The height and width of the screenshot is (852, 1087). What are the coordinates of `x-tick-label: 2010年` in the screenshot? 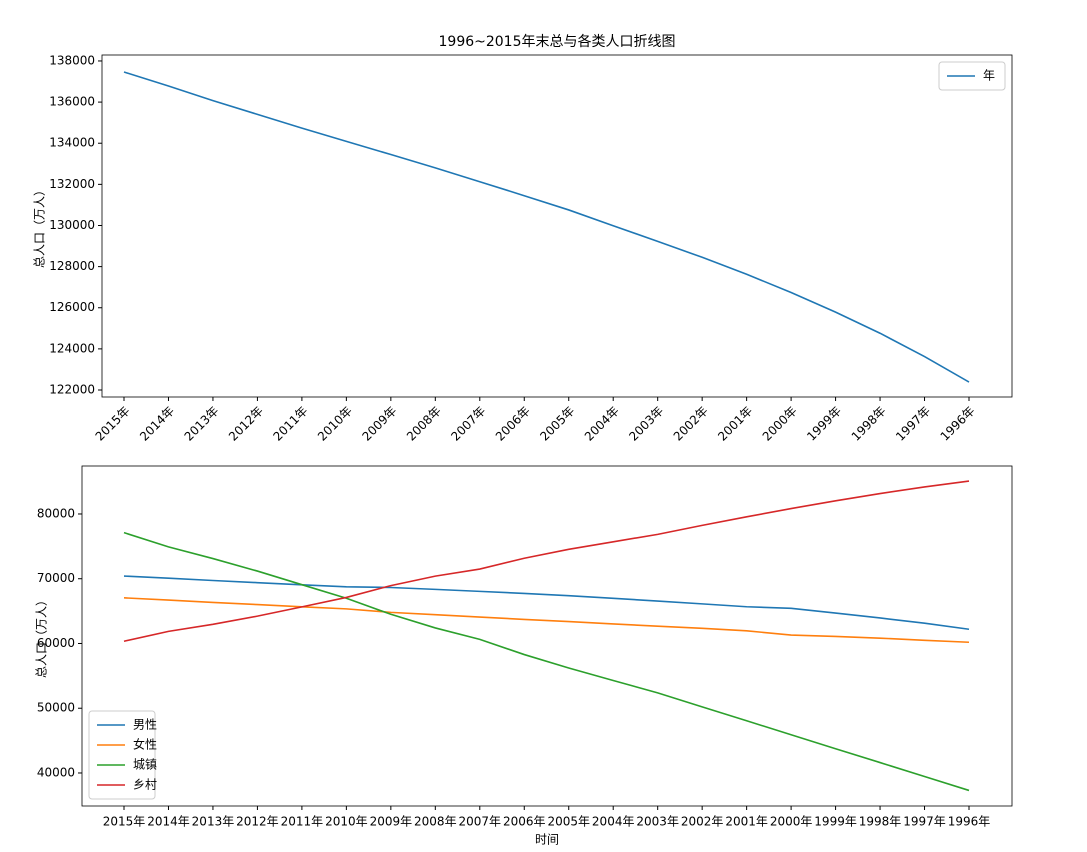 It's located at (346, 822).